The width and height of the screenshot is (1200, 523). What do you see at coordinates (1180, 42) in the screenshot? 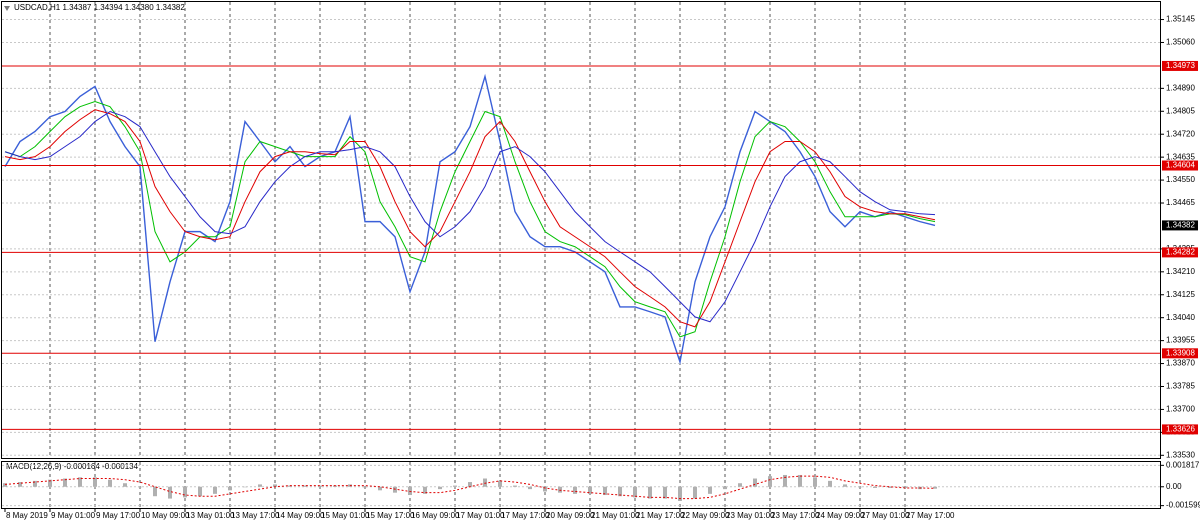
I see `y-tick-label: 1.35060` at bounding box center [1180, 42].